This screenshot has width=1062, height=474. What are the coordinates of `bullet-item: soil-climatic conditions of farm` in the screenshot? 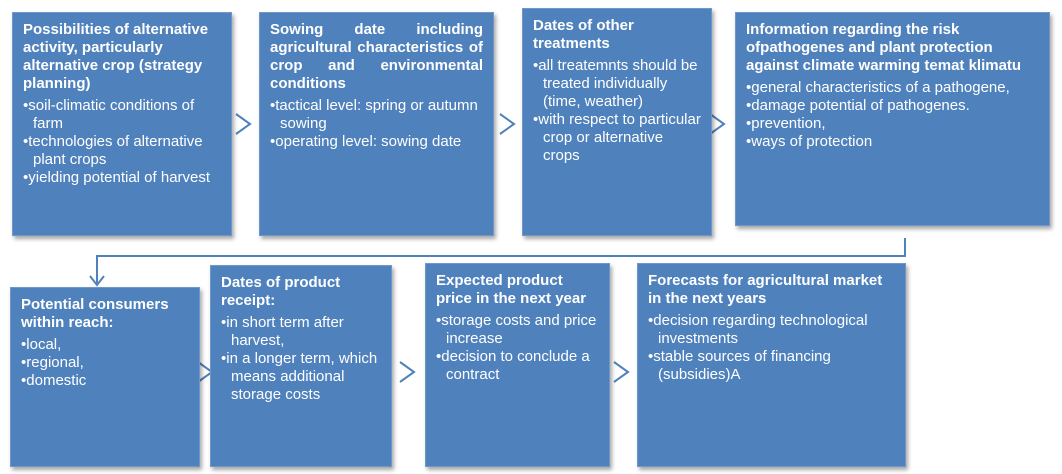 It's located at (122, 115).